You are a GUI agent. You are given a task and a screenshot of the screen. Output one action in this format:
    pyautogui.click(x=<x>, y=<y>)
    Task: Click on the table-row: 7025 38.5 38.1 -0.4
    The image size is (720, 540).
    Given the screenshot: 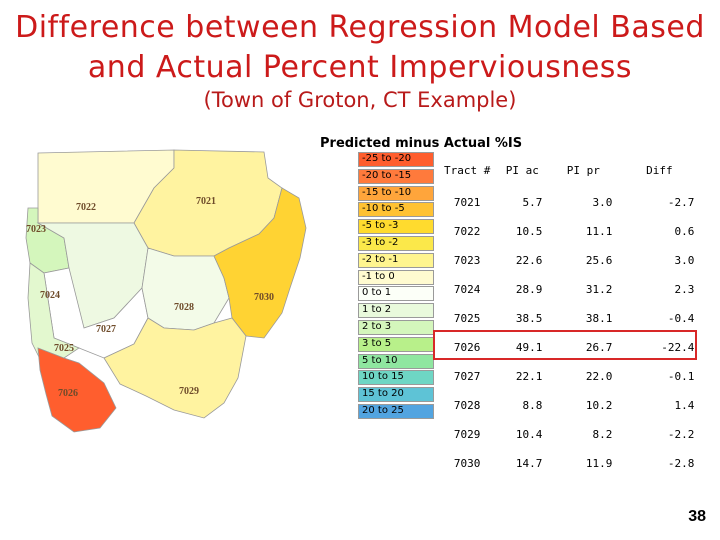 What is the action you would take?
    pyautogui.click(x=569, y=318)
    